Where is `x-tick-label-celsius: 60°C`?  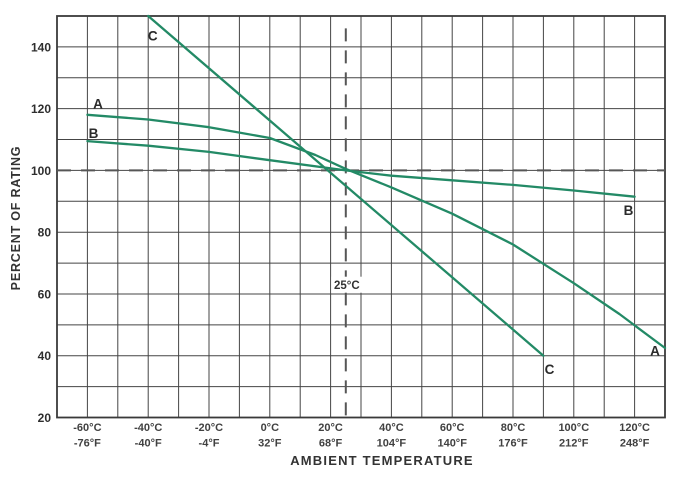
x-tick-label-celsius: 60°C is located at coordinates (452, 428).